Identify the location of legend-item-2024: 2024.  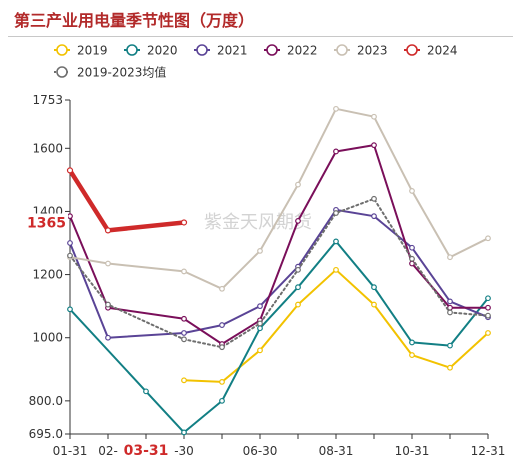
(431, 51).